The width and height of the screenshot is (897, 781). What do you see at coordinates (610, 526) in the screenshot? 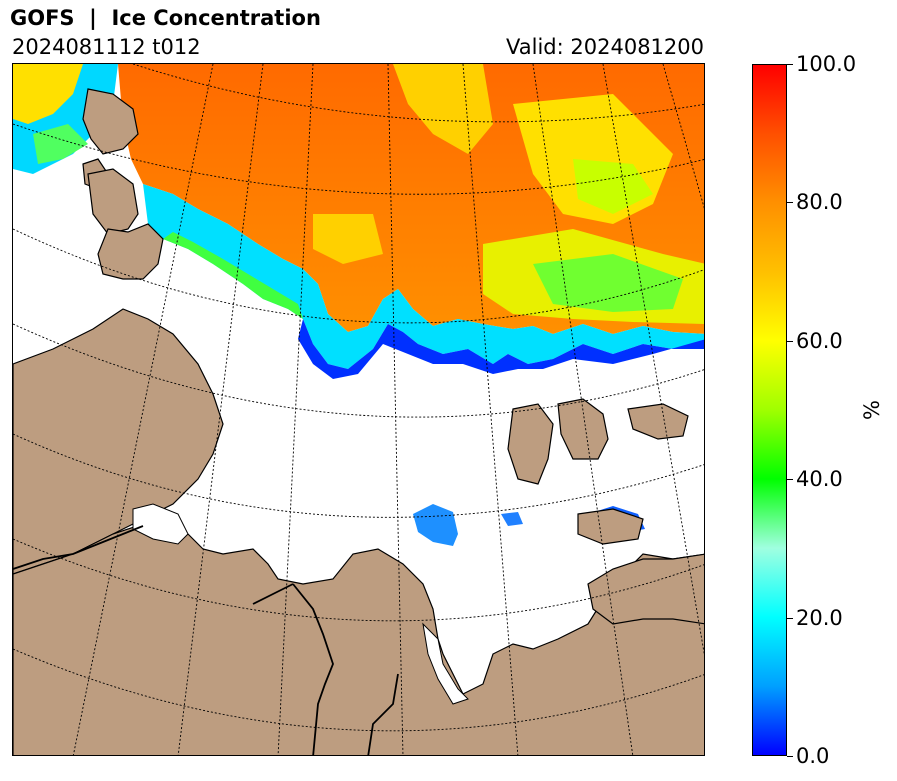
I see `land-island-southeast` at bounding box center [610, 526].